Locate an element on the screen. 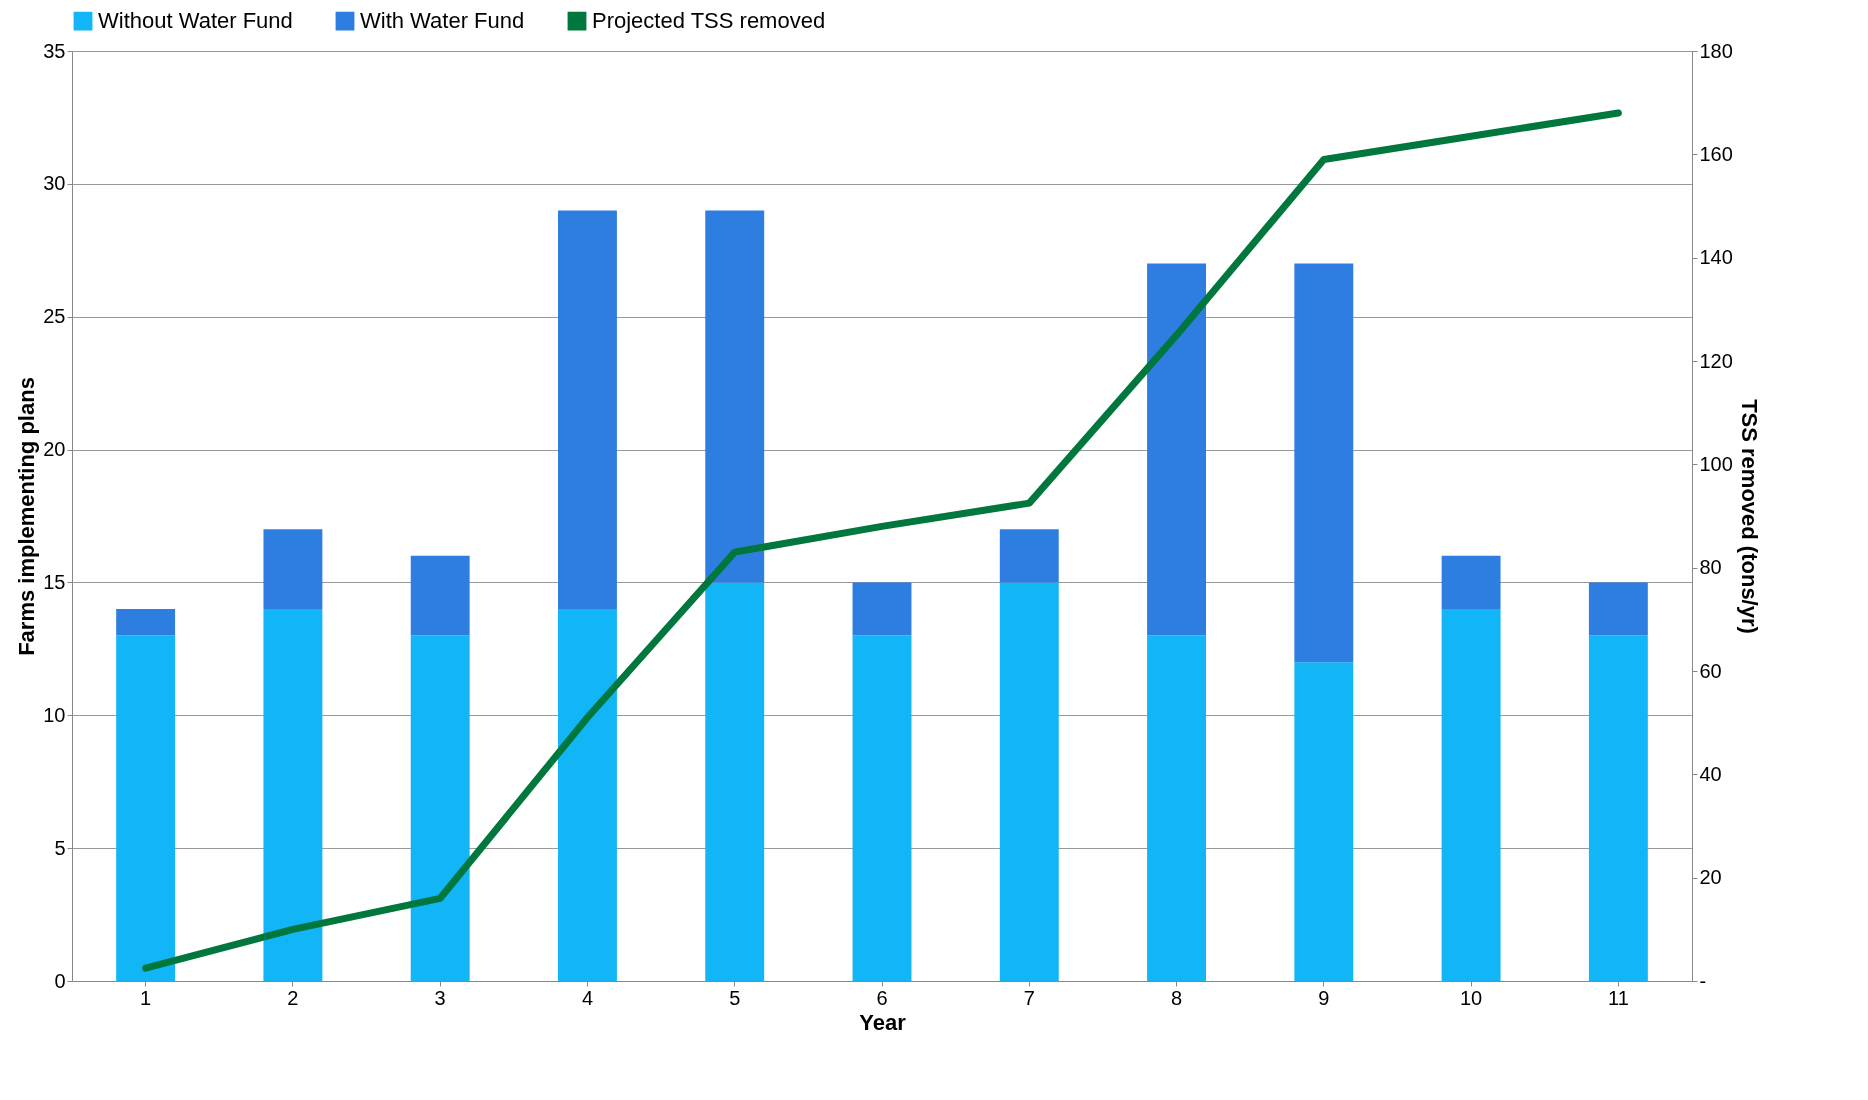 This screenshot has height=1100, width=1868. y-tick-label: 5 is located at coordinates (60, 847).